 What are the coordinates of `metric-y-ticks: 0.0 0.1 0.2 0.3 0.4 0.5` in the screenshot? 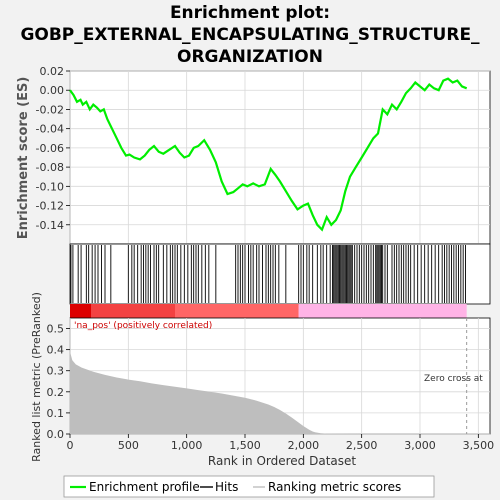 It's located at (58, 382).